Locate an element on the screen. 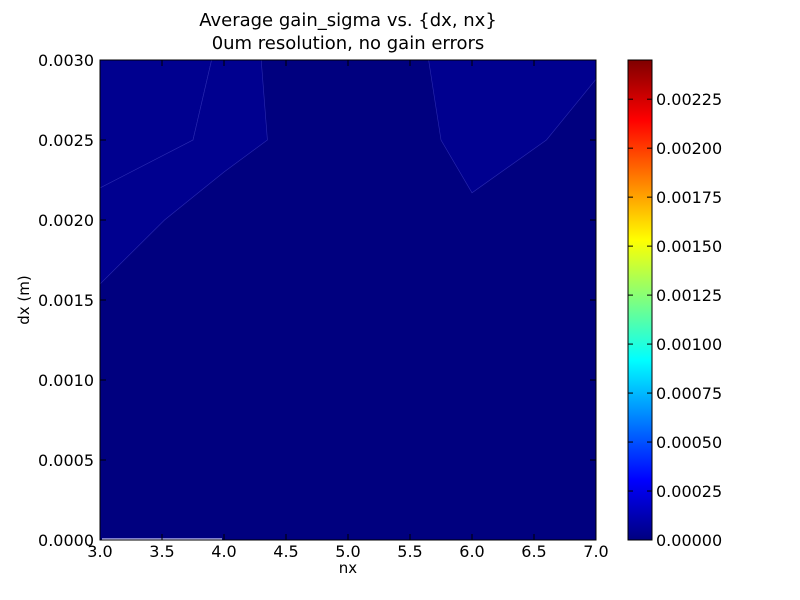  colorbar-tick-label: 0.00025 is located at coordinates (689, 491).